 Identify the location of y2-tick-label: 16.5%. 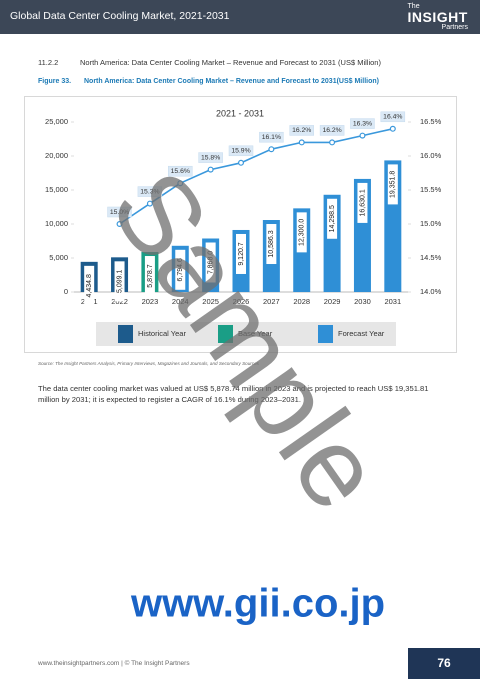
(431, 121).